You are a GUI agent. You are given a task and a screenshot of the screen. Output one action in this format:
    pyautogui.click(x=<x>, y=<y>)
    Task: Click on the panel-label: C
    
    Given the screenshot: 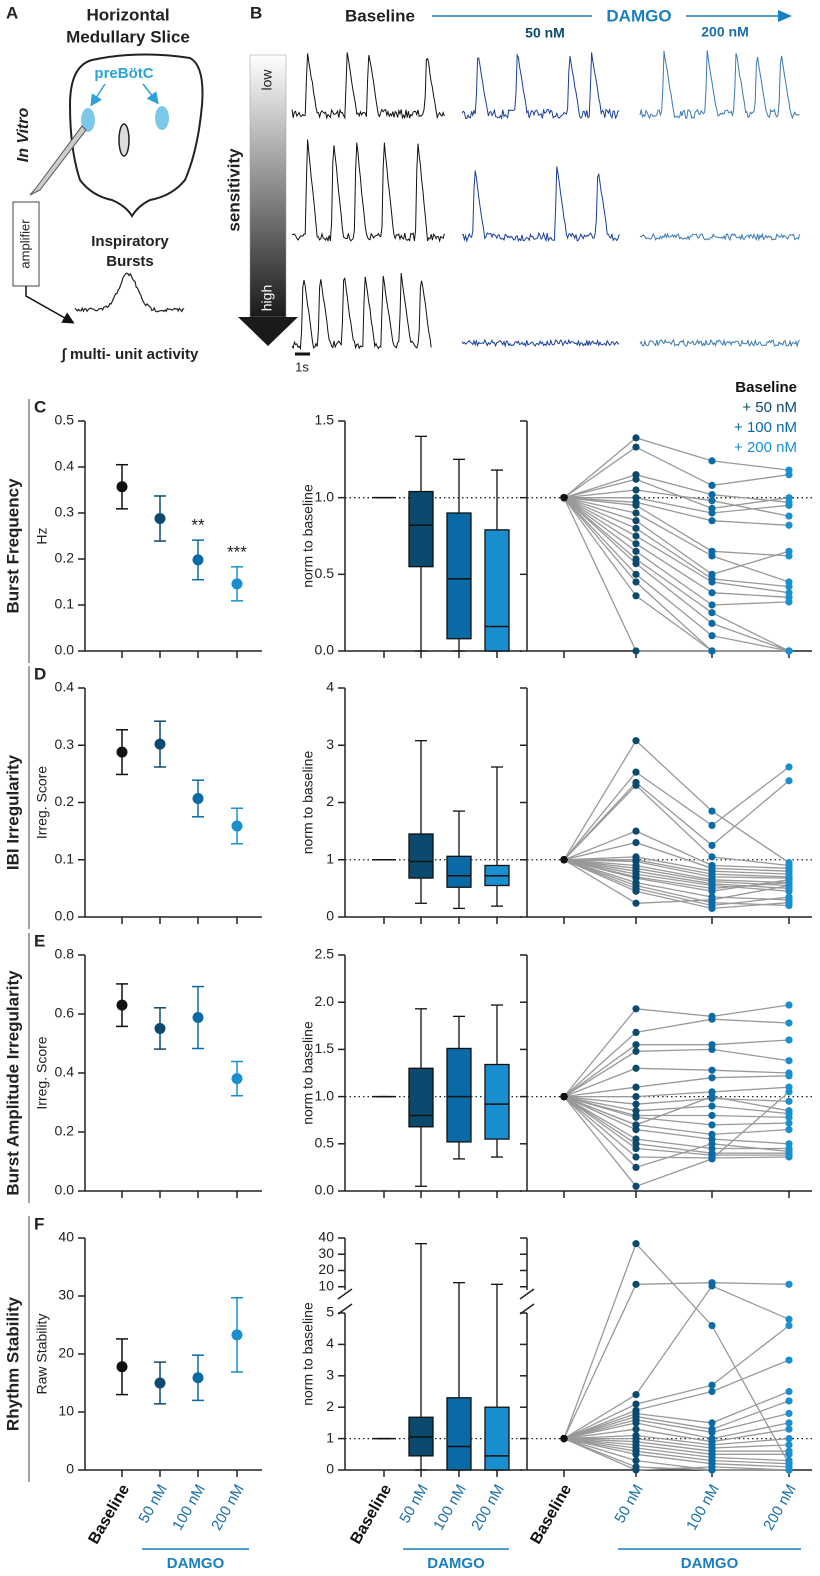 What is the action you would take?
    pyautogui.click(x=40, y=406)
    